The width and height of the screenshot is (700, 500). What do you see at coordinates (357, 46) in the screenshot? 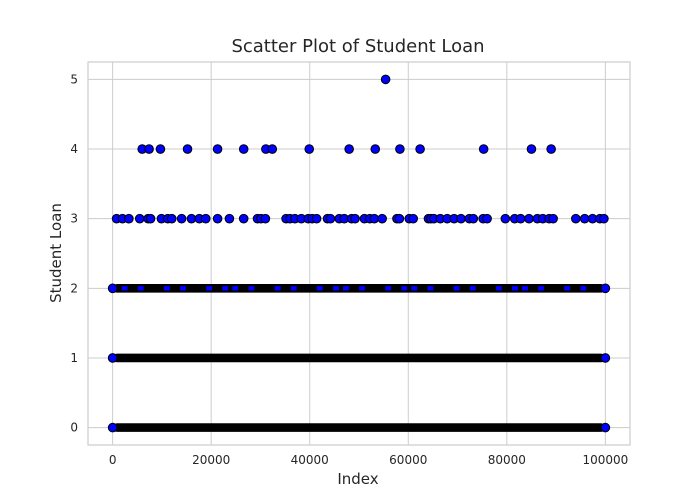
I see `chart-title: Scatter Plot of Student Loan` at bounding box center [357, 46].